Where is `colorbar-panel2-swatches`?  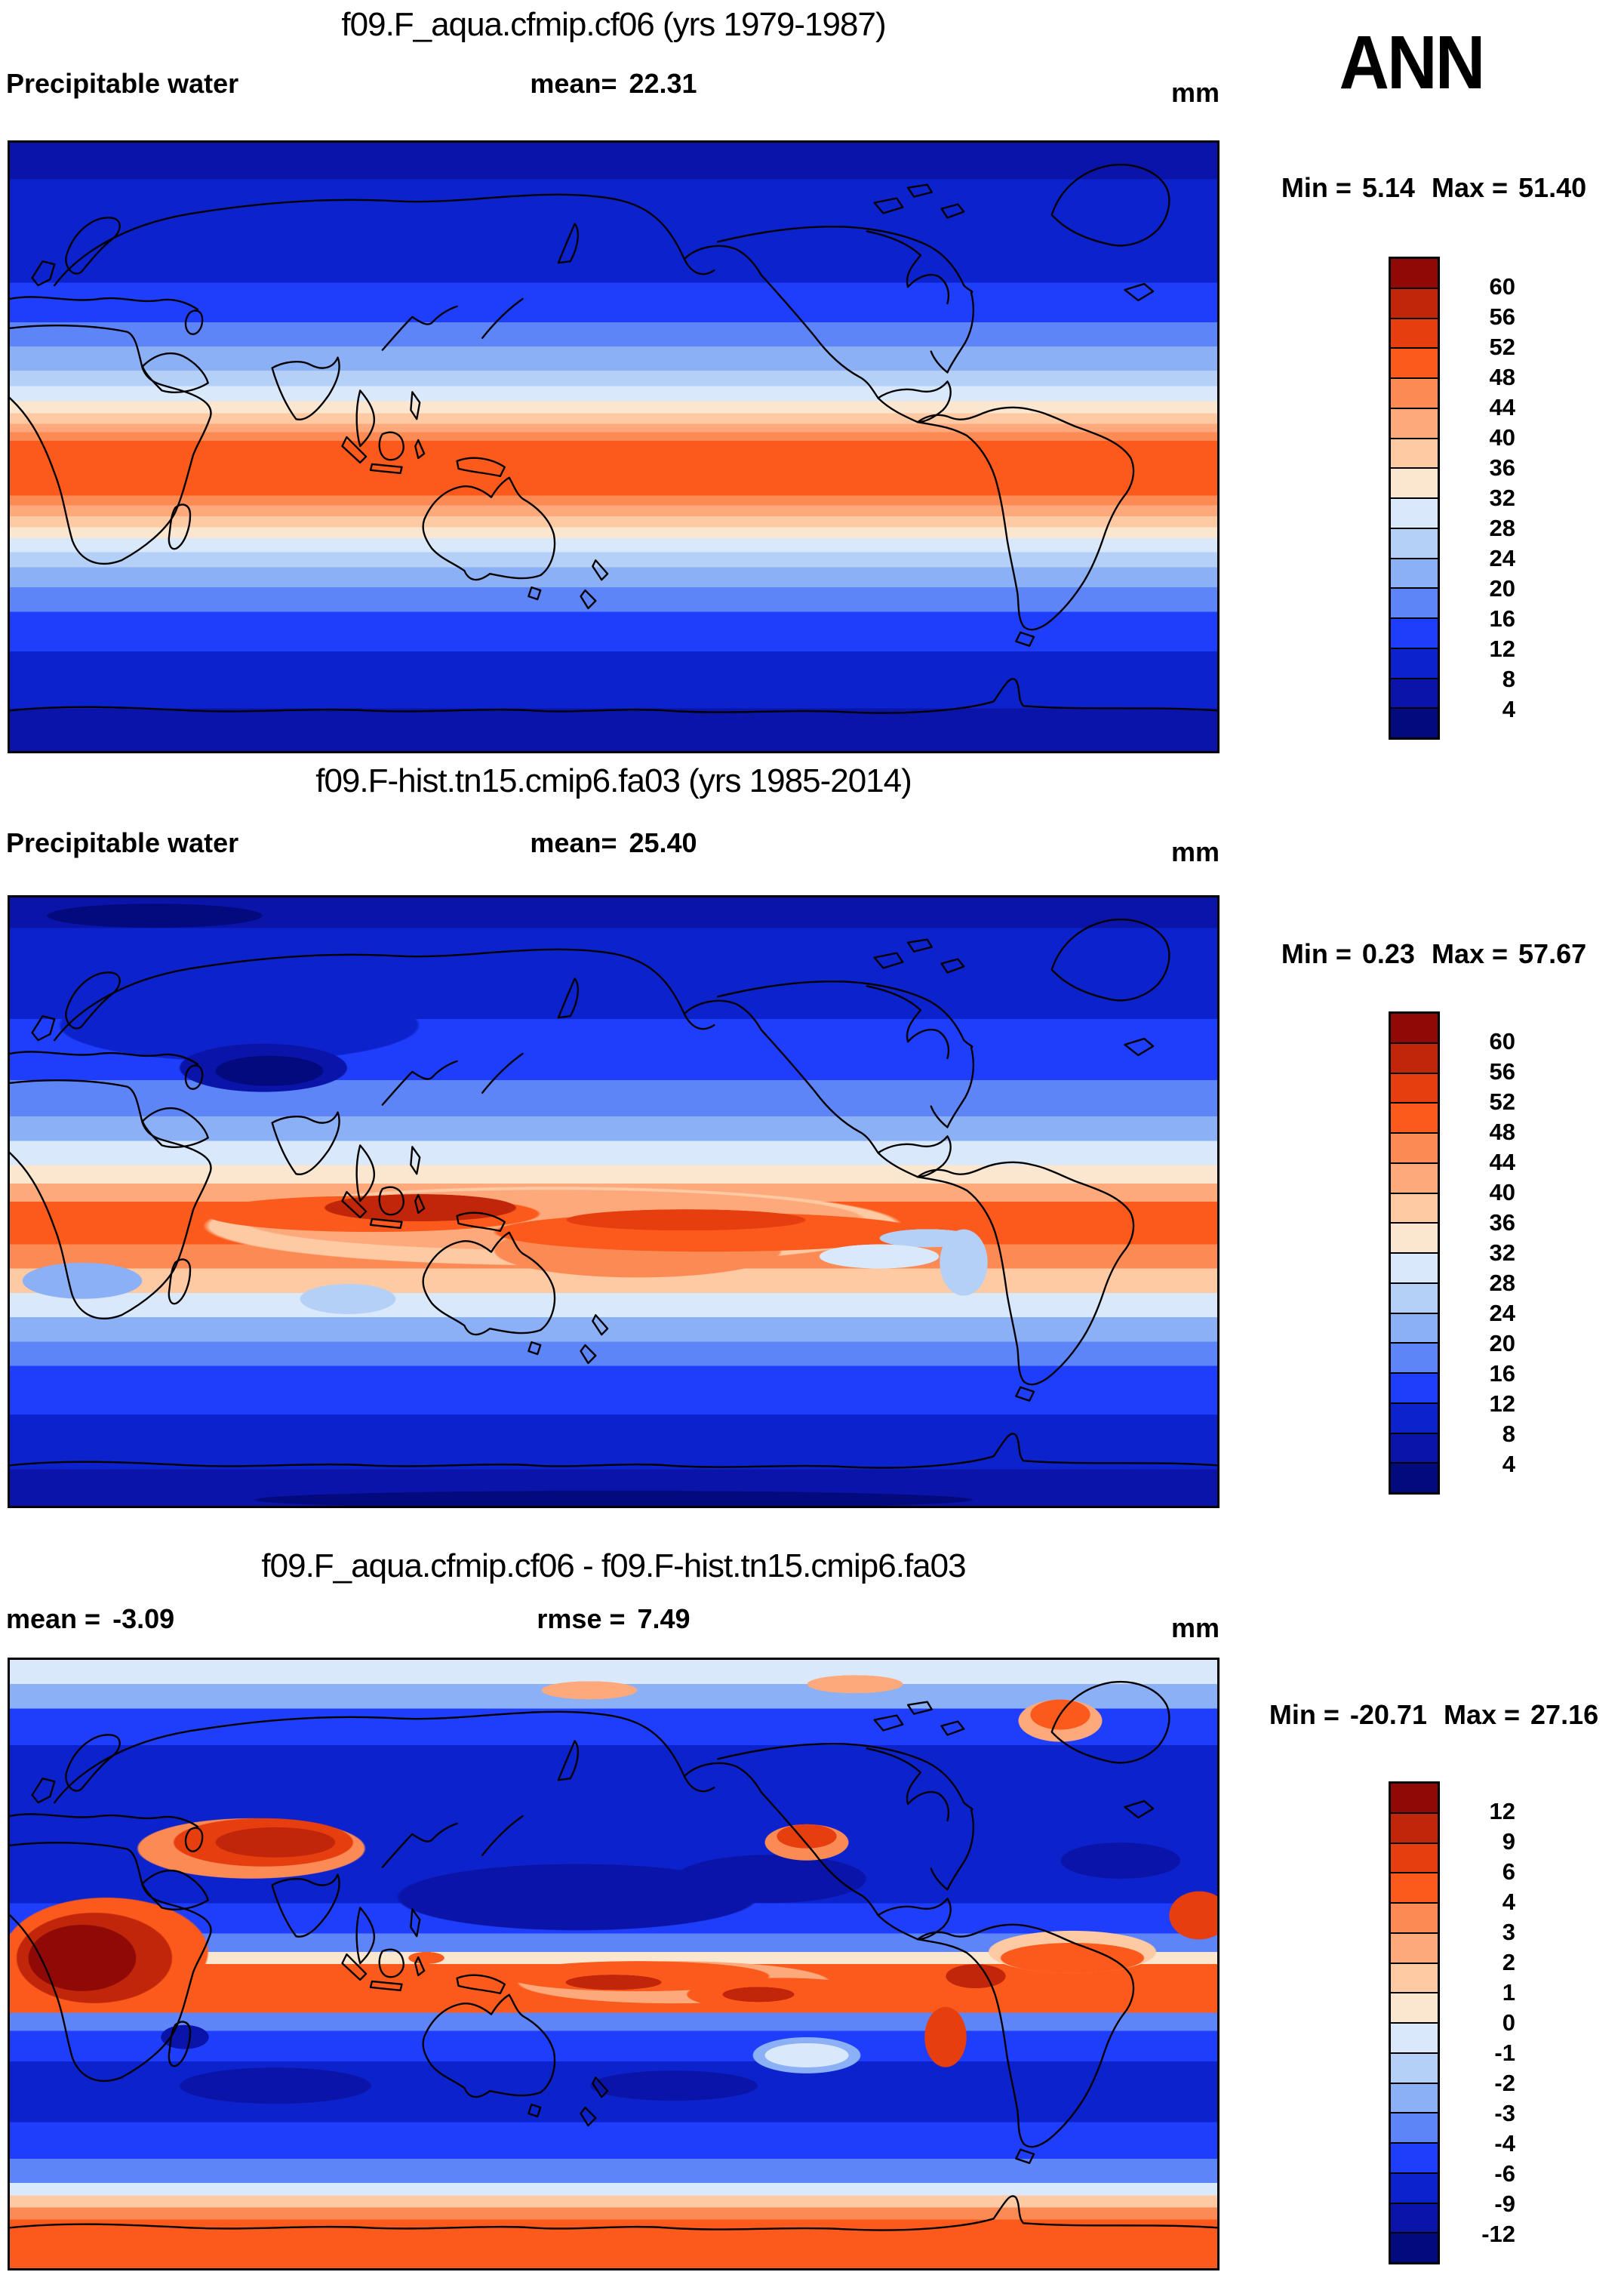 colorbar-panel2-swatches is located at coordinates (1414, 1253).